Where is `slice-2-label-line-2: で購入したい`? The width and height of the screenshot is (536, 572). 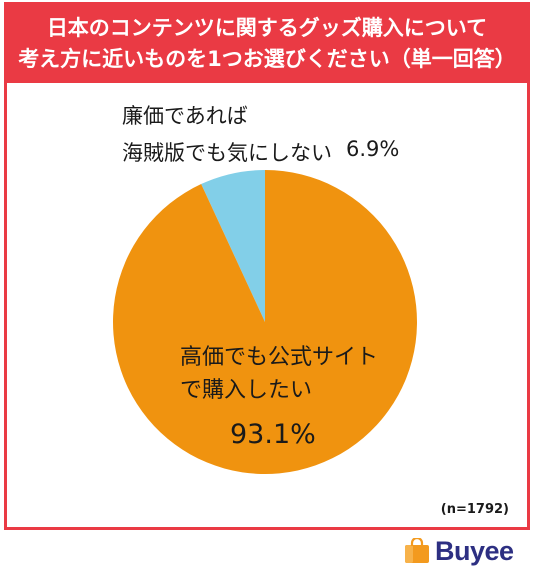 slice-2-label-line-2: で購入したい is located at coordinates (246, 390).